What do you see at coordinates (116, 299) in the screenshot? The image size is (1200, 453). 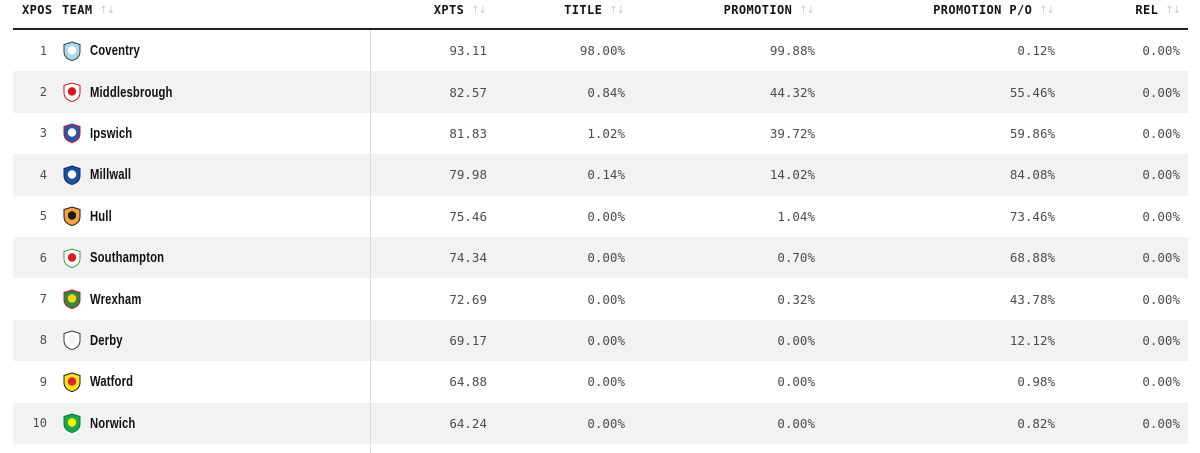 I see `team-name: Wrexham` at bounding box center [116, 299].